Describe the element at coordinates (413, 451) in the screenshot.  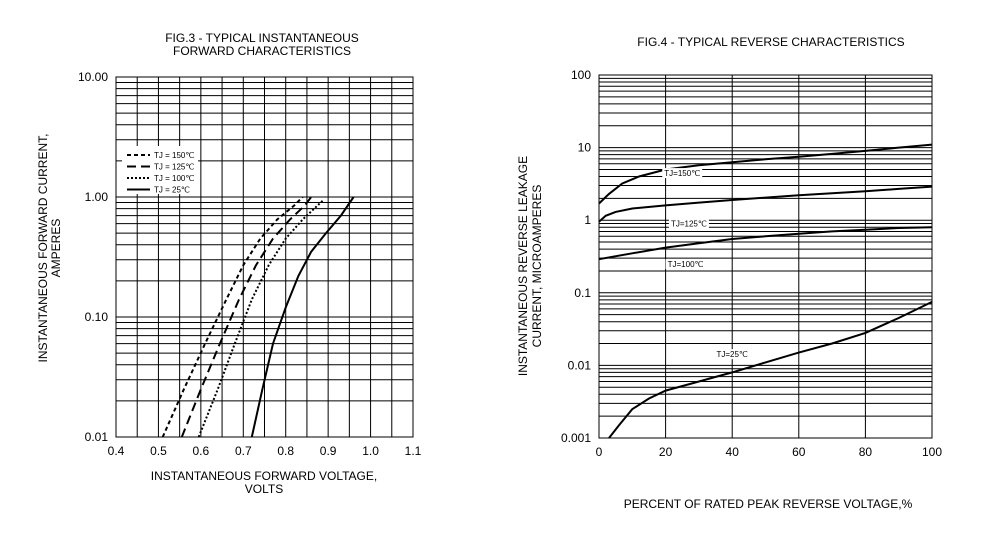
I see `fig3-xtick-label: 1.1` at that location.